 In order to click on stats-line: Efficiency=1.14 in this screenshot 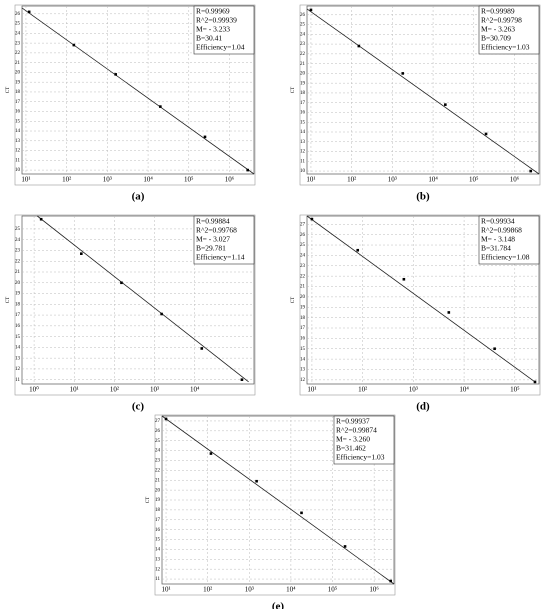, I will do `click(220, 257)`.